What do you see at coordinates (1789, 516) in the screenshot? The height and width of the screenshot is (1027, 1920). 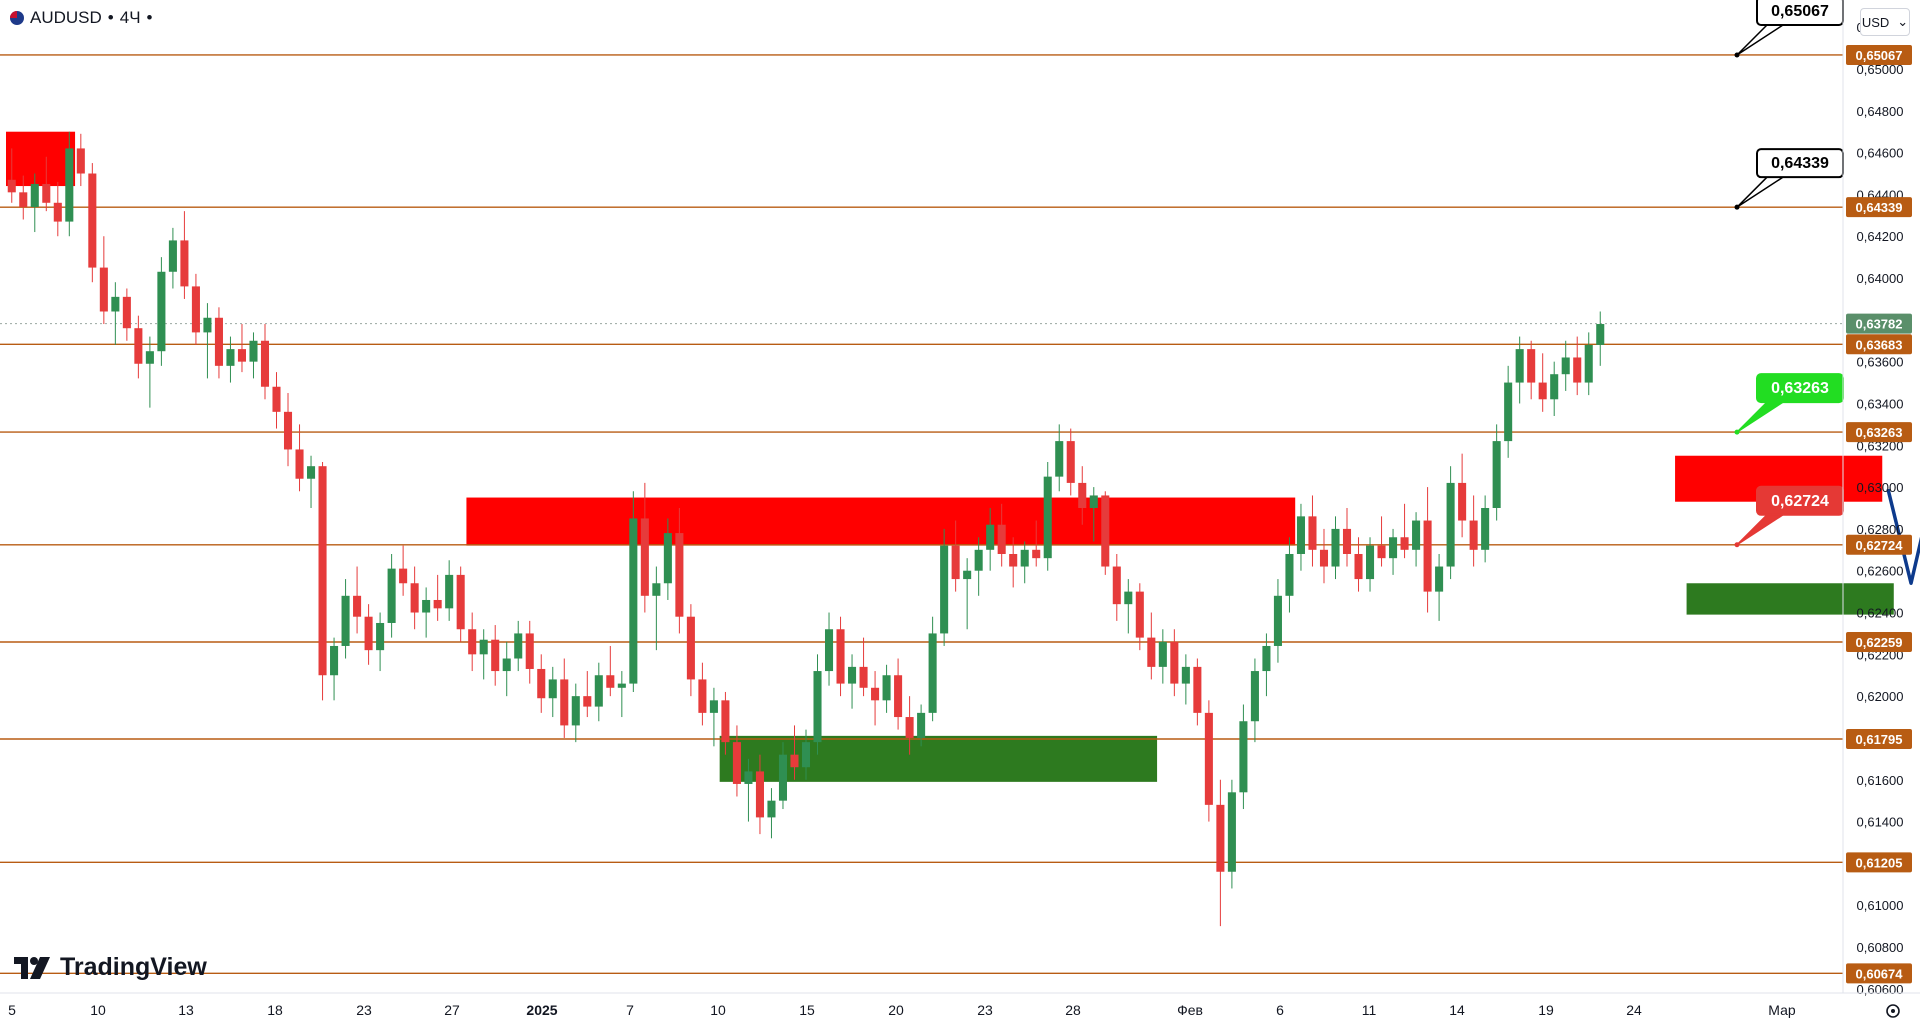 I see `price-callout: 0,62724` at bounding box center [1789, 516].